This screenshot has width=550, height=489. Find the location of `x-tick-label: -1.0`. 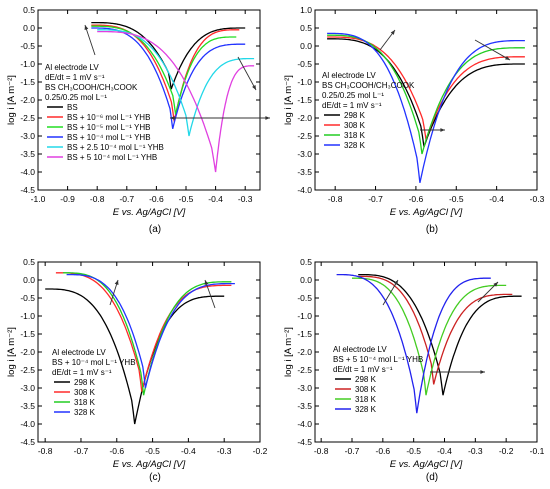

x-tick-label: -1.0 is located at coordinates (38, 199).